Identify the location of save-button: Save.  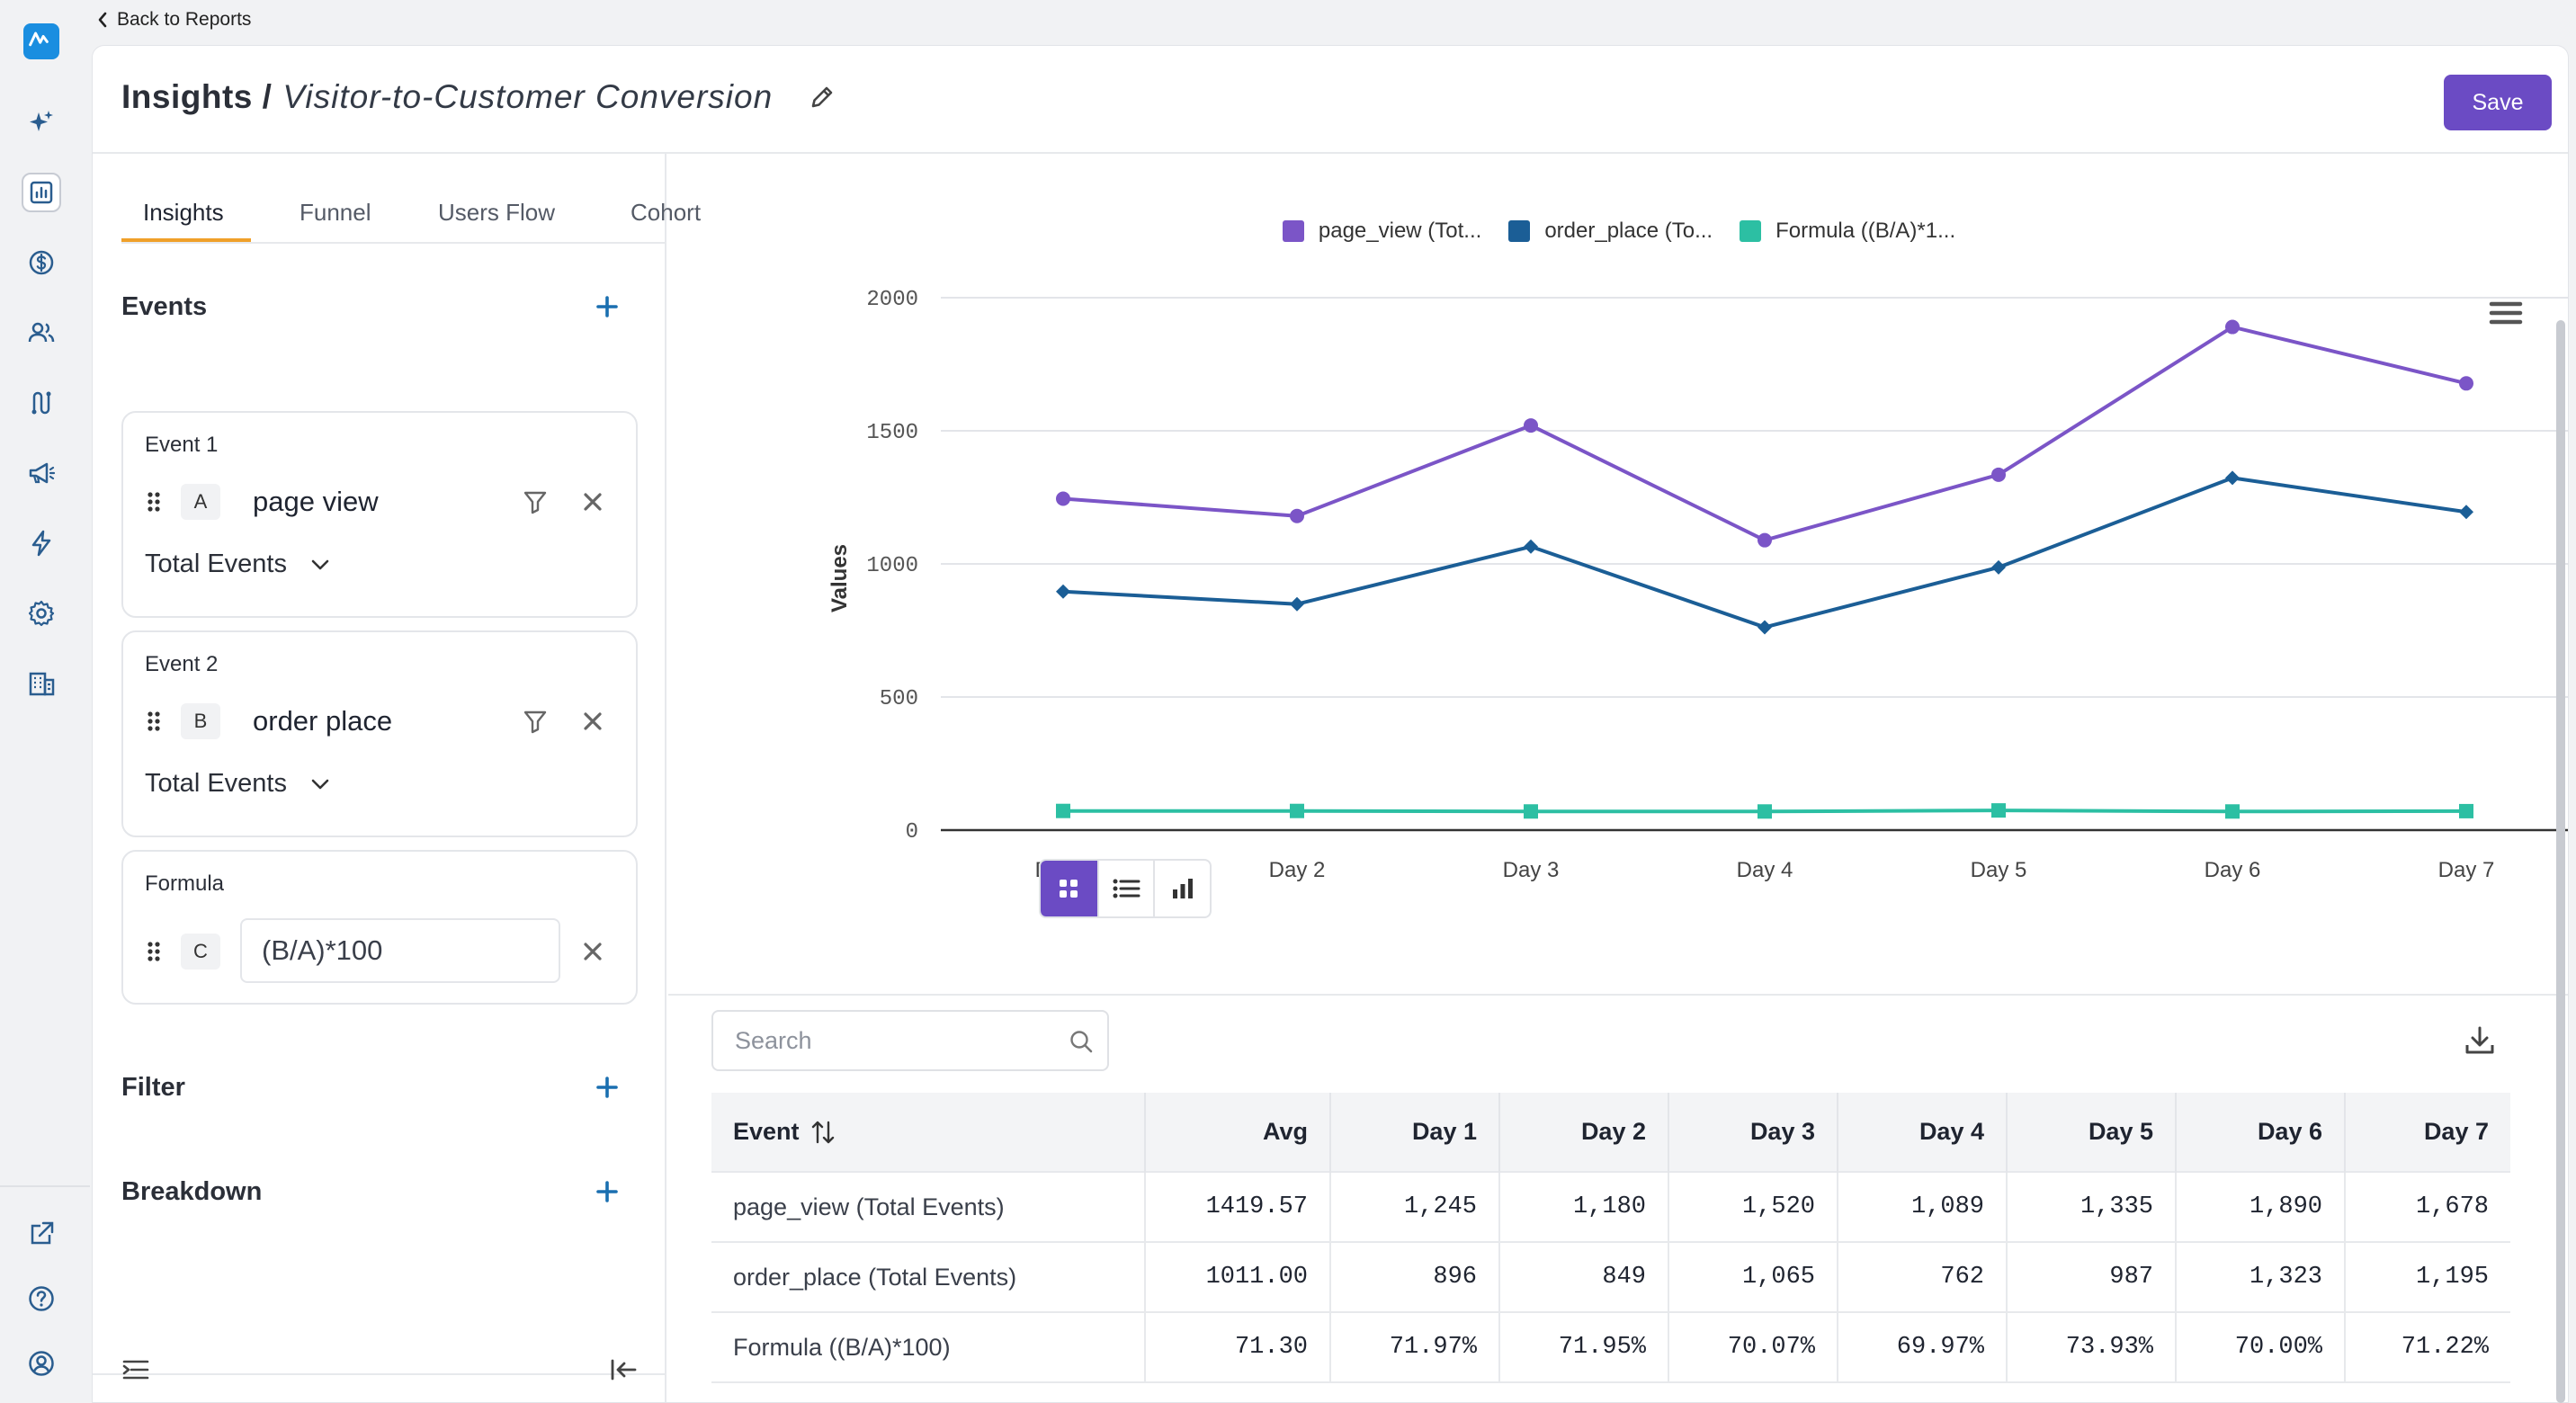
(2498, 103).